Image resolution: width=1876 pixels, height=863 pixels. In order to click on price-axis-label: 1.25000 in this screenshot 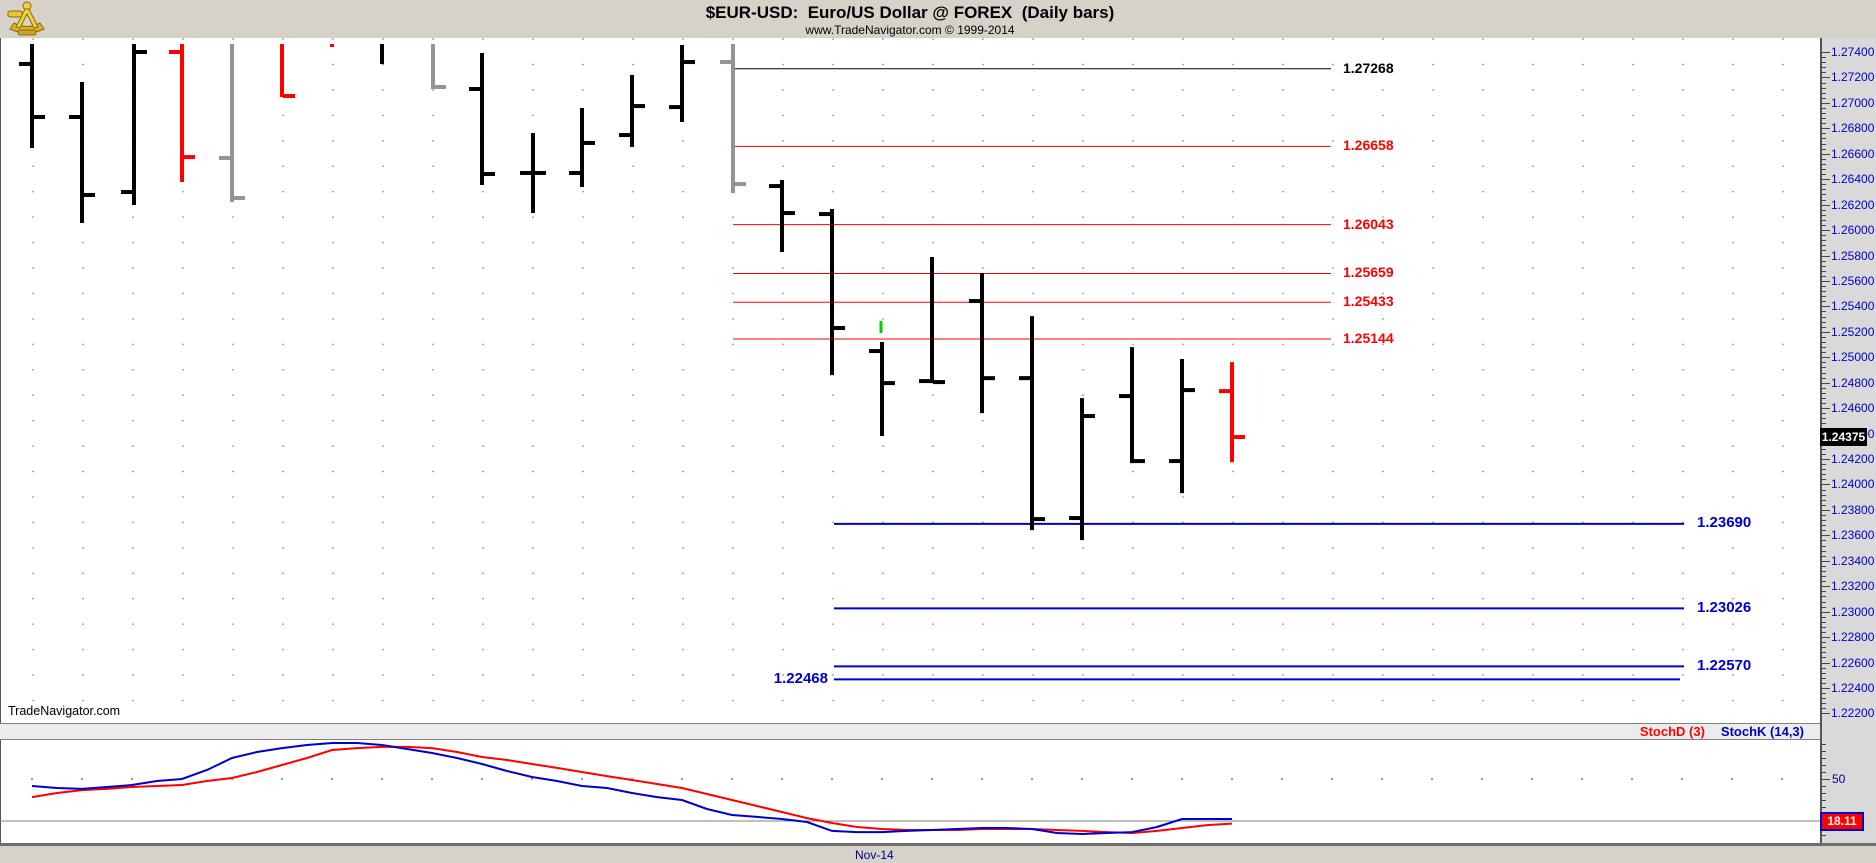, I will do `click(1853, 357)`.